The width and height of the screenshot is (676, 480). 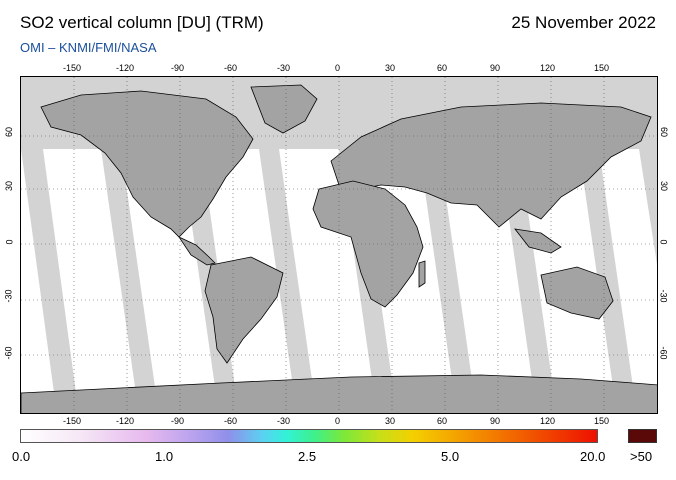 What do you see at coordinates (664, 132) in the screenshot?
I see `lat-tick-right: 60` at bounding box center [664, 132].